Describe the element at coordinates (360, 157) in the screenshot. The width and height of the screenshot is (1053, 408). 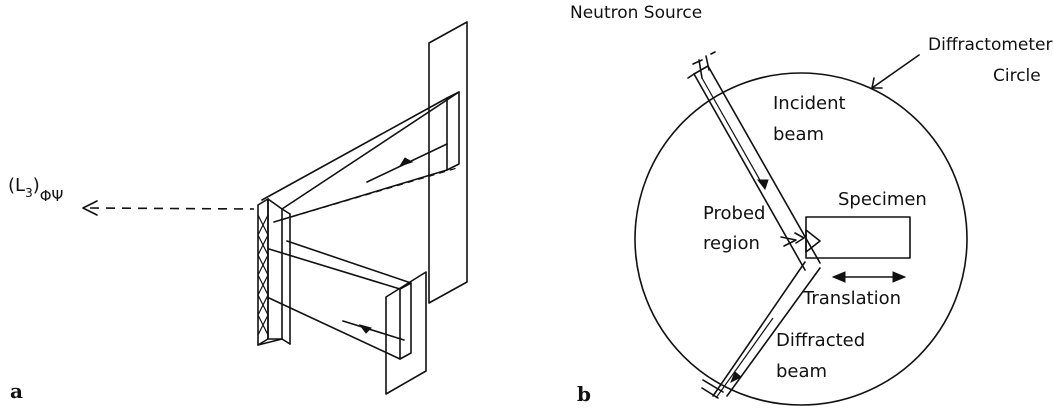
I see `upper-beam-prism` at that location.